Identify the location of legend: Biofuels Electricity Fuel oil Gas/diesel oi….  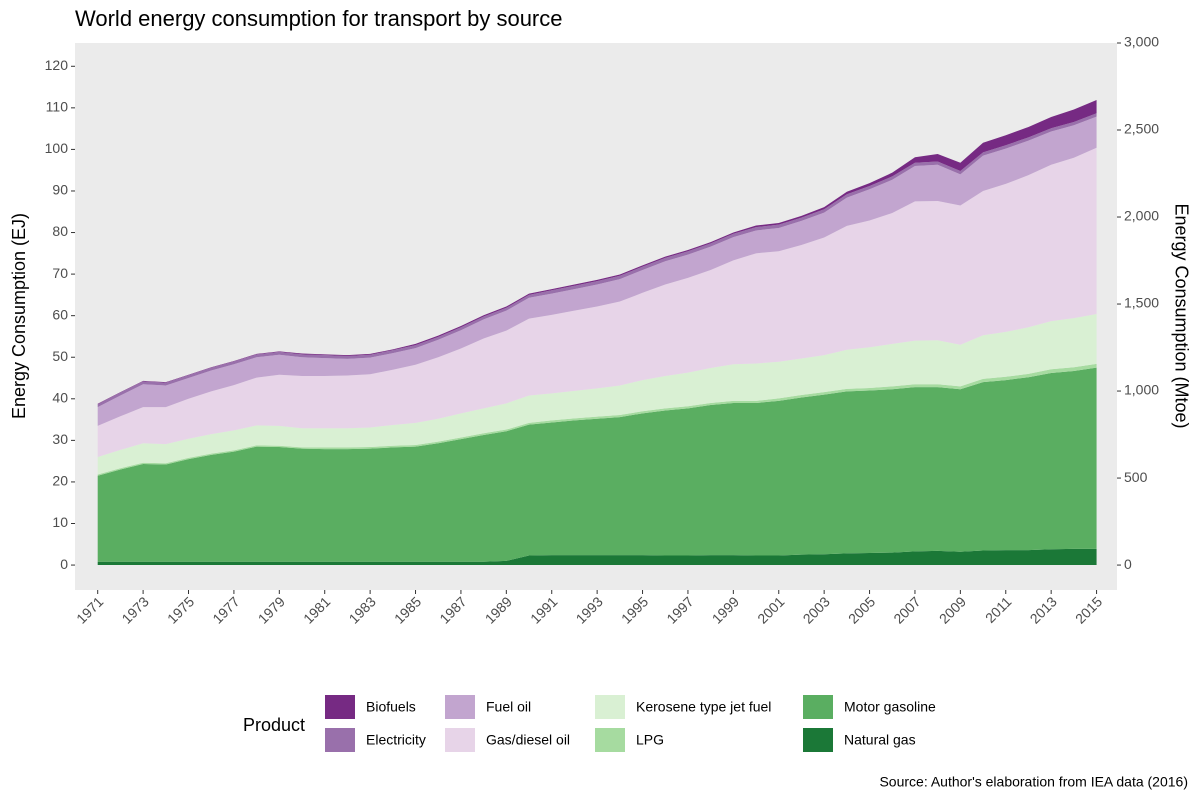
(630, 723).